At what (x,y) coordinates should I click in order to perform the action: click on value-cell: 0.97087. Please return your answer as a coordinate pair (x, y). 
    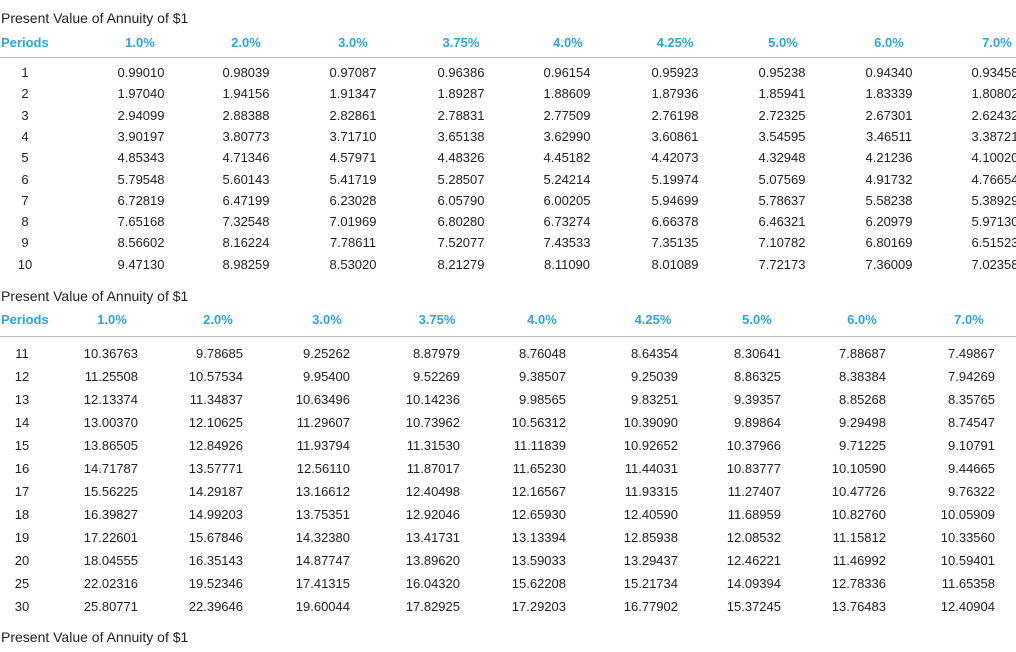
    Looking at the image, I should click on (353, 72).